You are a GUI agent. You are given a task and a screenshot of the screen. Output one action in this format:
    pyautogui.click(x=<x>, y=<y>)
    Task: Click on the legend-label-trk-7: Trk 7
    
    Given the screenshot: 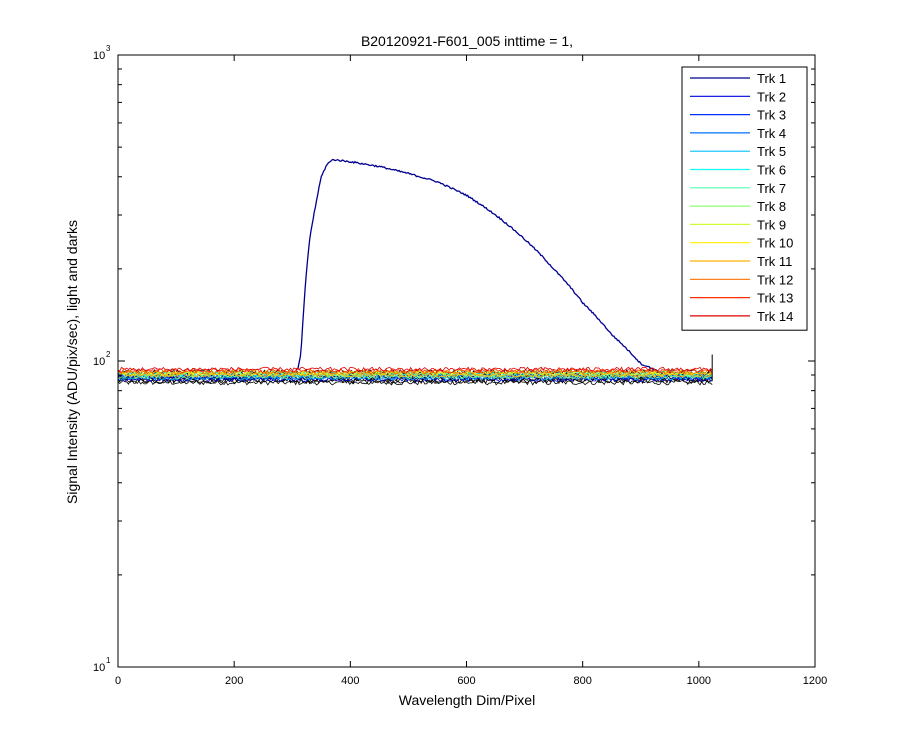 What is the action you would take?
    pyautogui.click(x=771, y=188)
    